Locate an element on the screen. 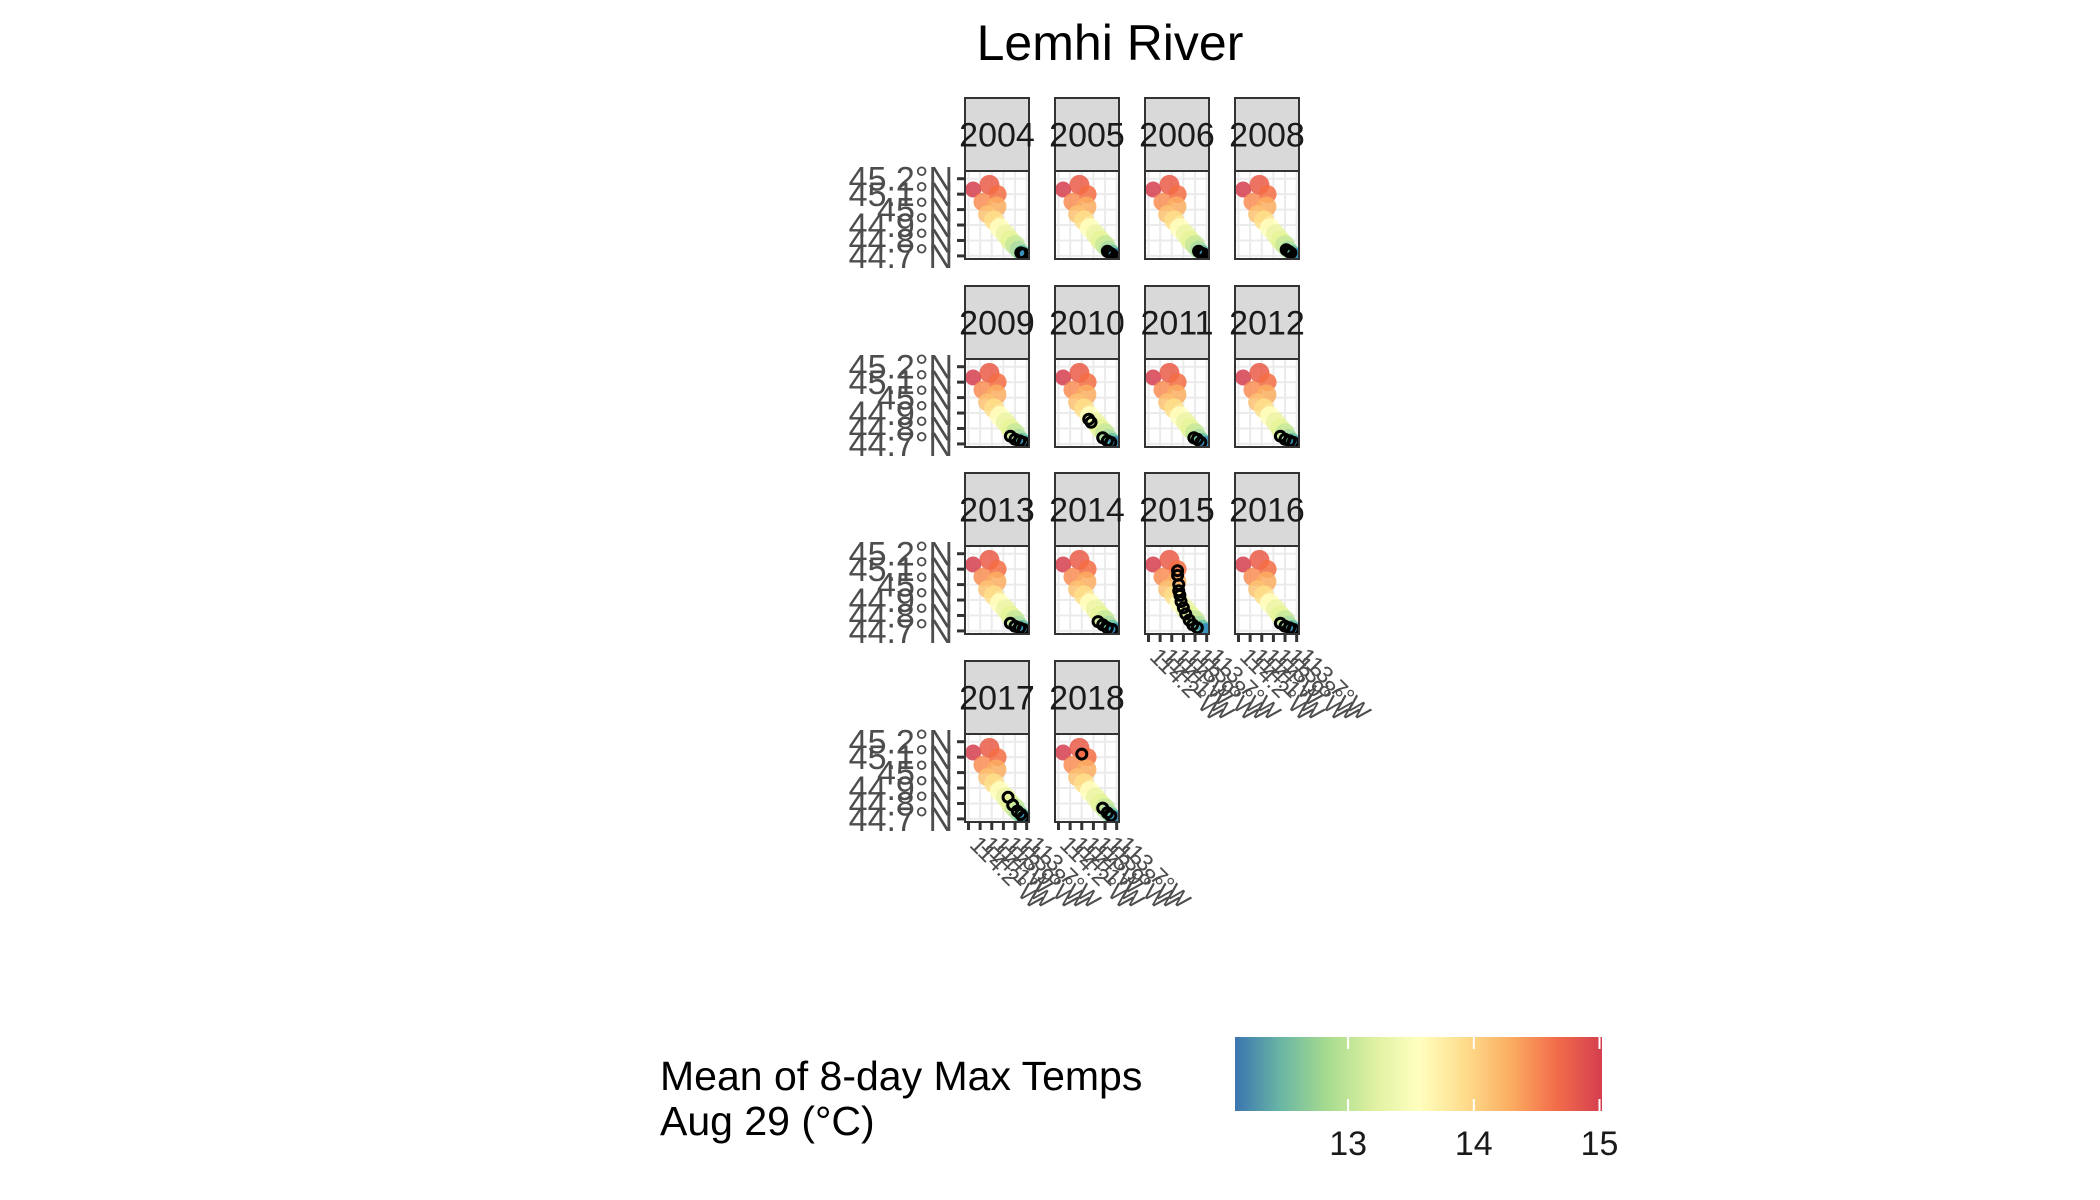 This screenshot has height=1200, width=2100. facet-label: 2004 is located at coordinates (997, 136).